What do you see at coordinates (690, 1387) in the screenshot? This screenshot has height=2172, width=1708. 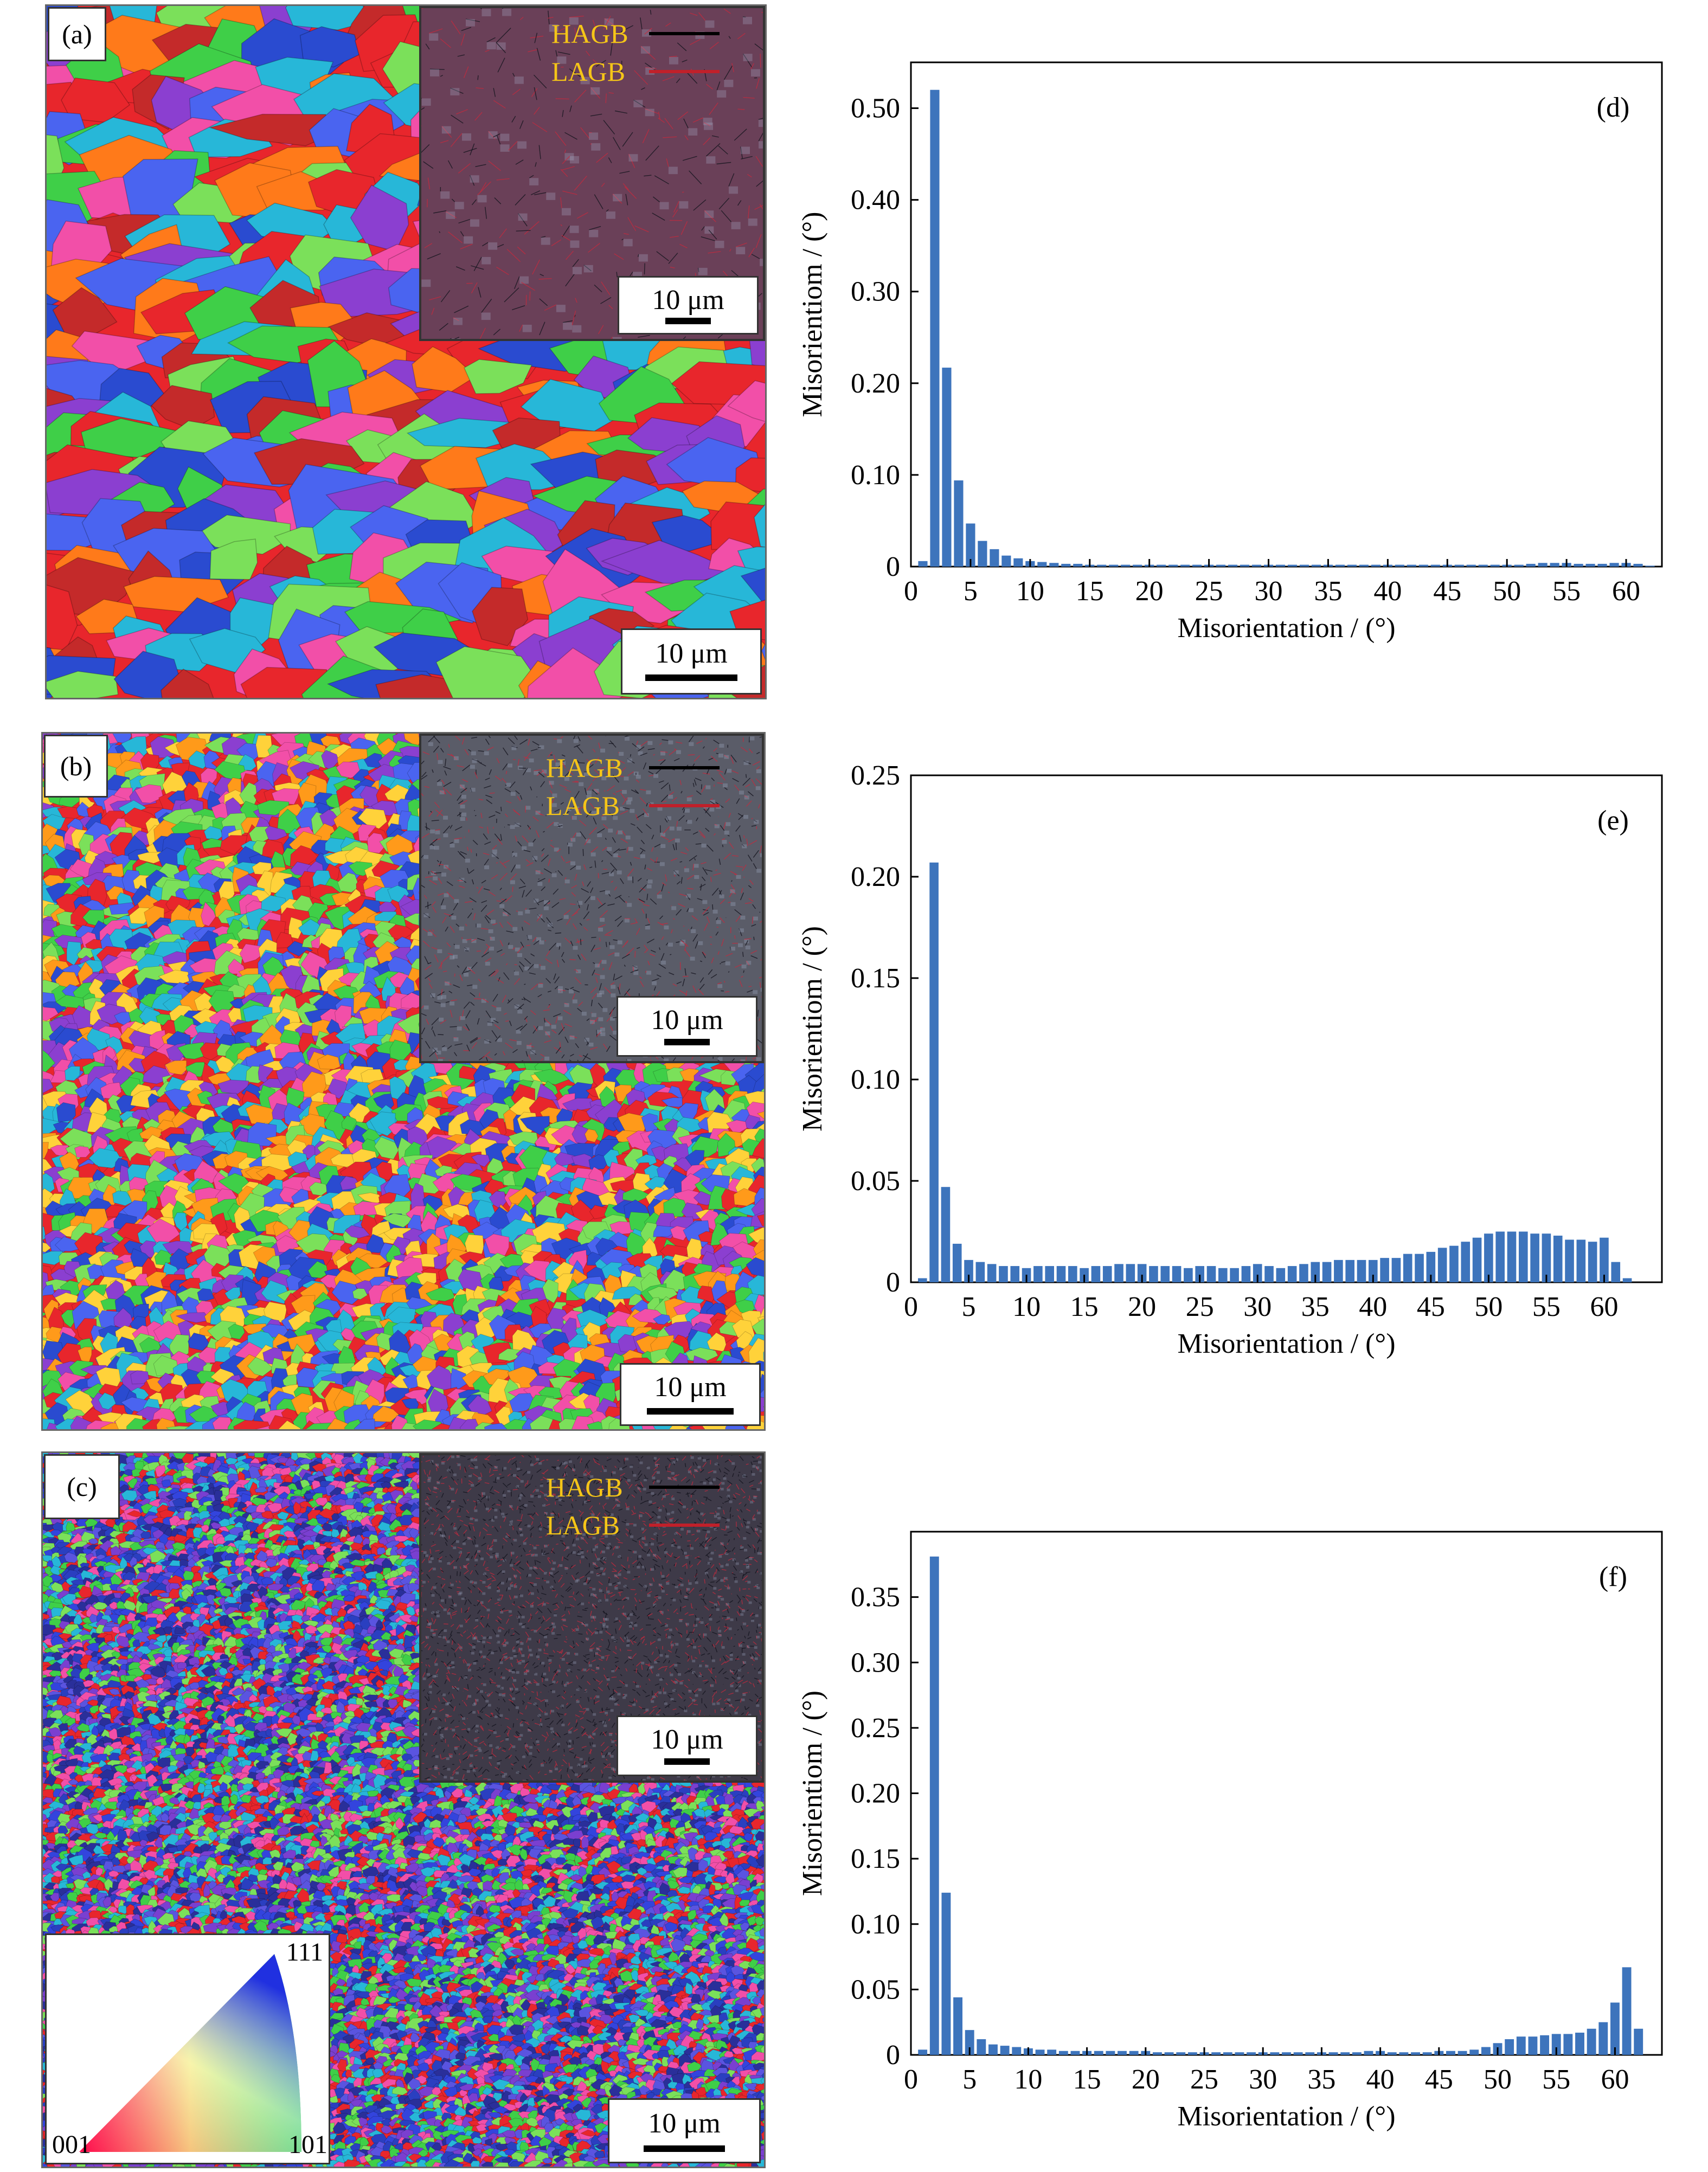 I see `map-scale-label: 10 μm` at bounding box center [690, 1387].